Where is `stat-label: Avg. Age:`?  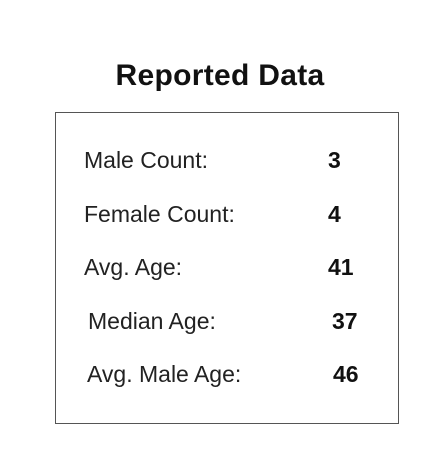 stat-label: Avg. Age: is located at coordinates (133, 267).